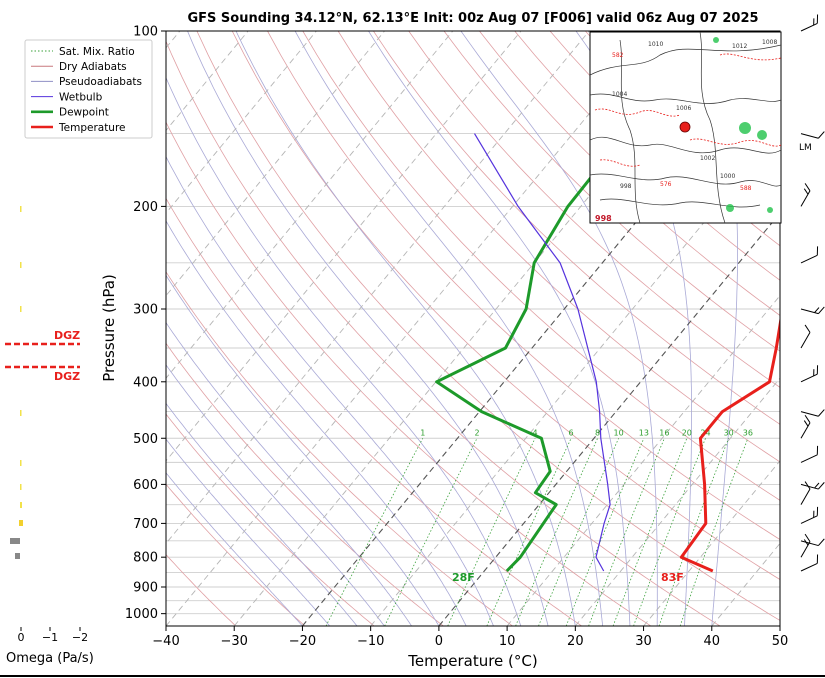 This screenshot has height=678, width=825. Describe the element at coordinates (92, 128) in the screenshot. I see `legend-label: Temperature` at that location.